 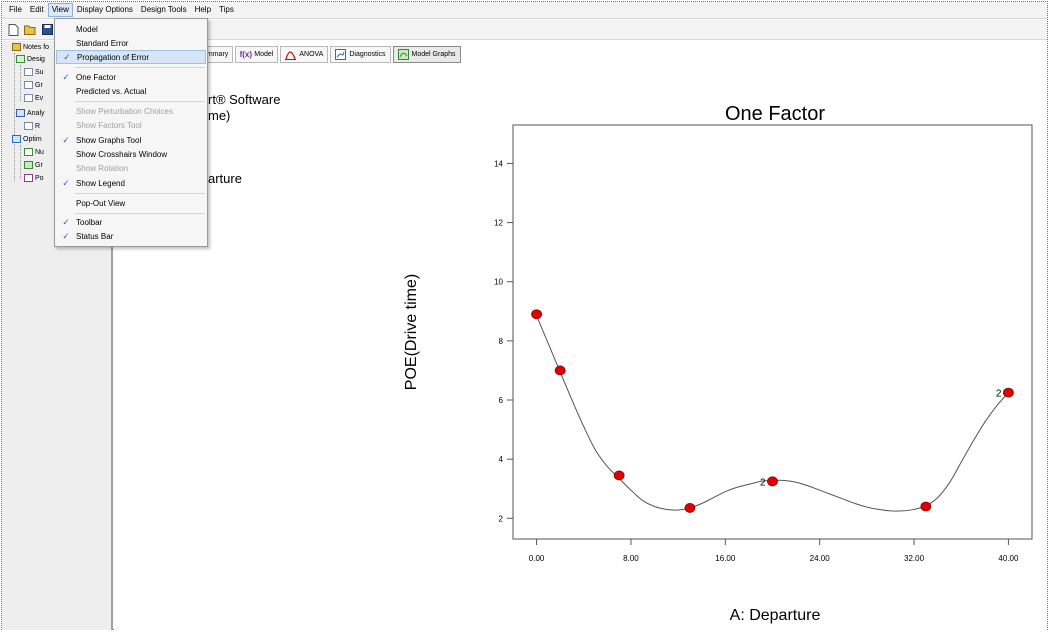 I want to click on y-tick-label: 4, so click(x=501, y=459).